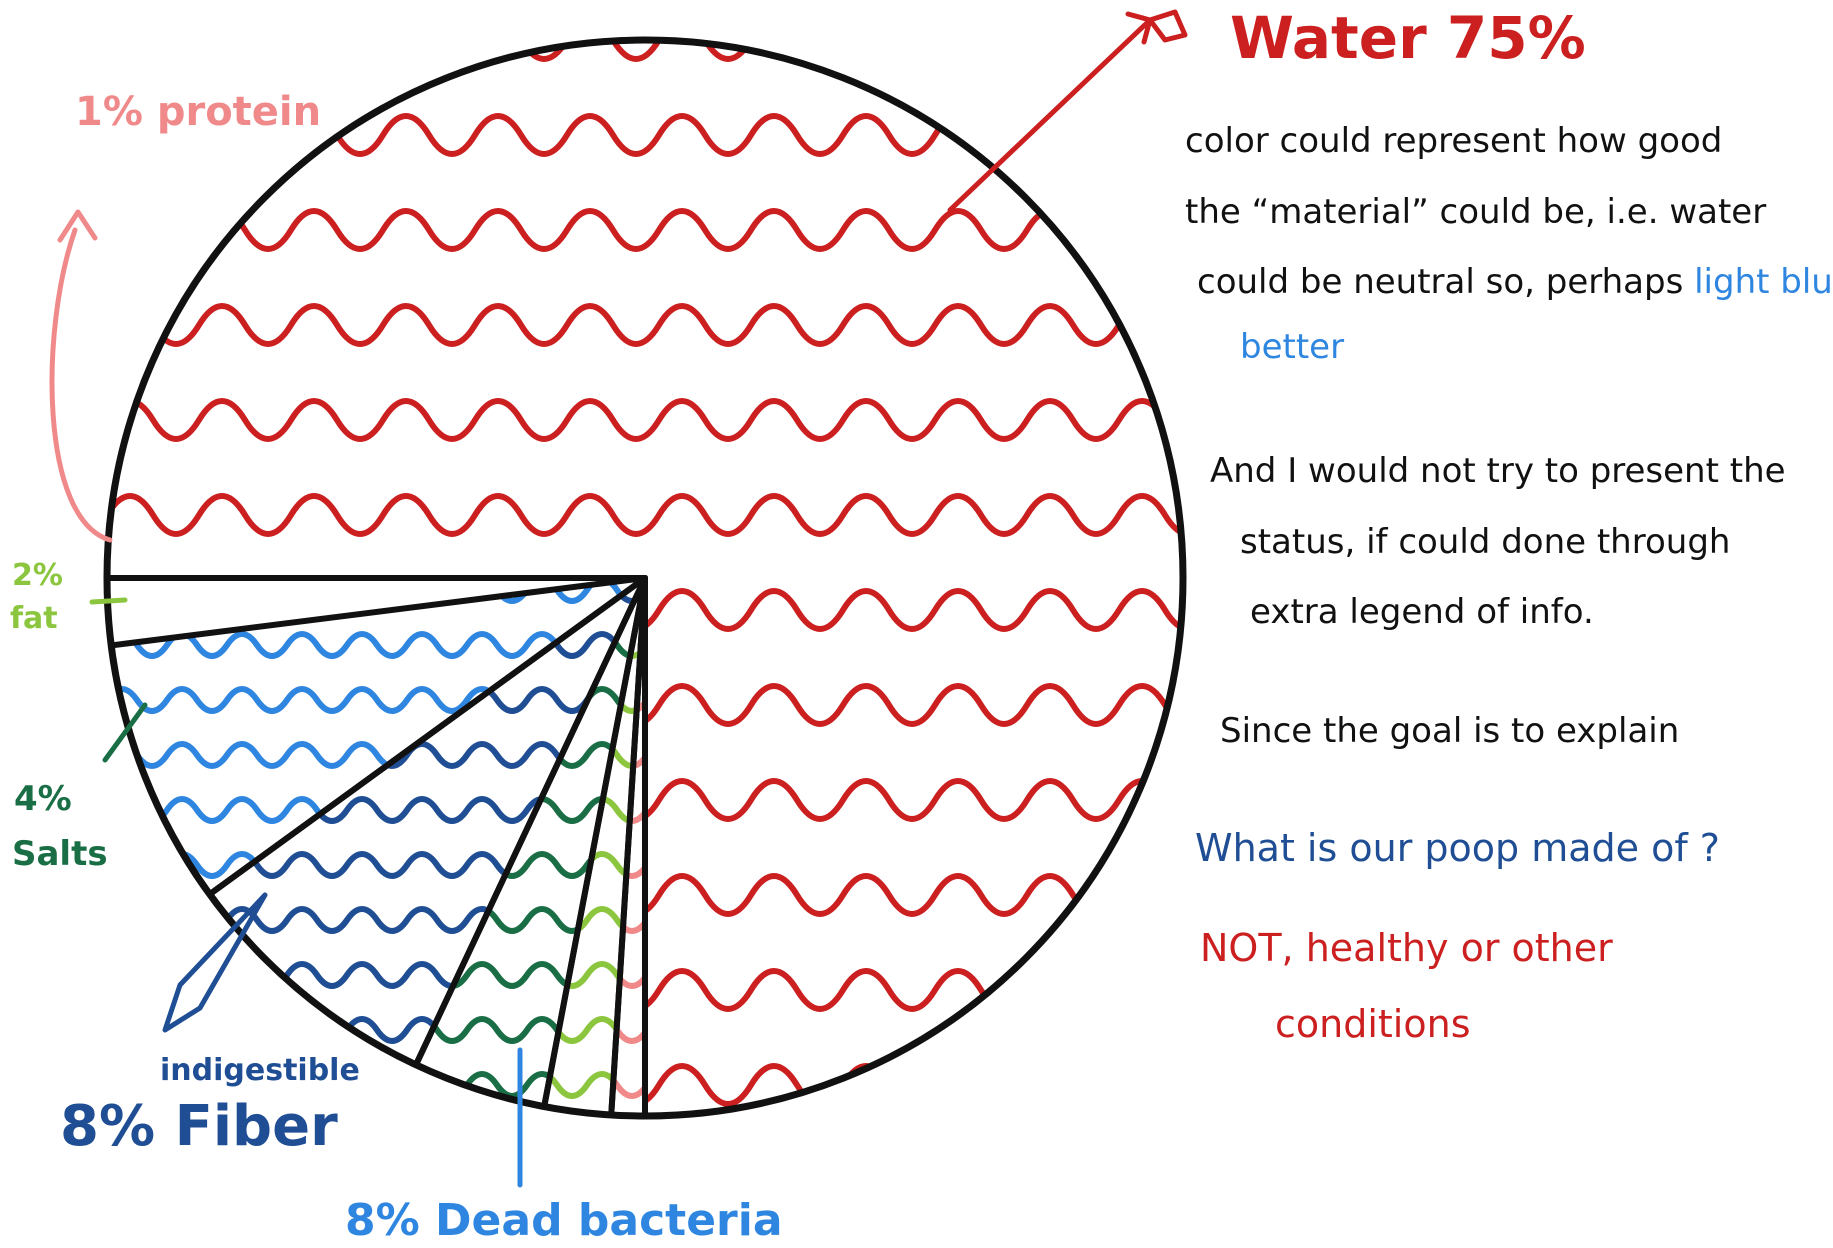  I want to click on salts-name-label: Salts, so click(60, 854).